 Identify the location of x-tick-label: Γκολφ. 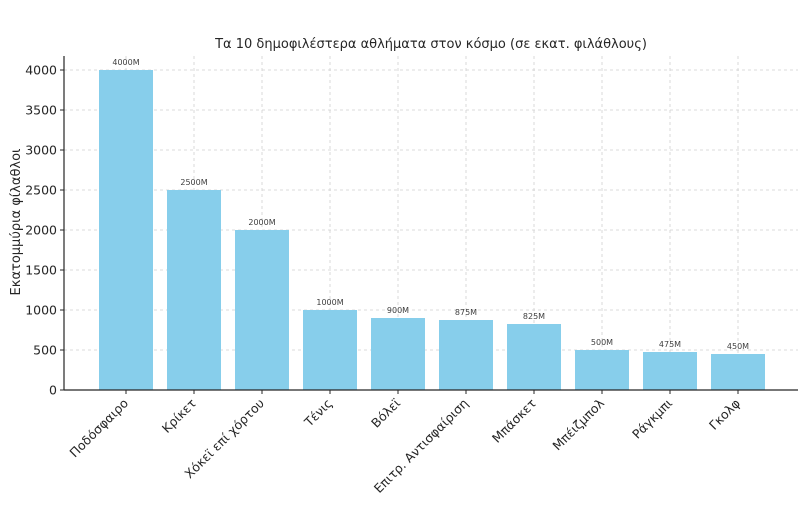
(724, 414).